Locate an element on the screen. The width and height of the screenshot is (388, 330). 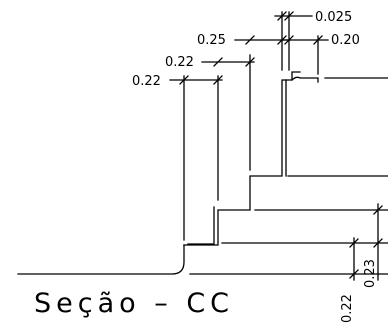
dim-label-step-3: 0.22 is located at coordinates (146, 81).